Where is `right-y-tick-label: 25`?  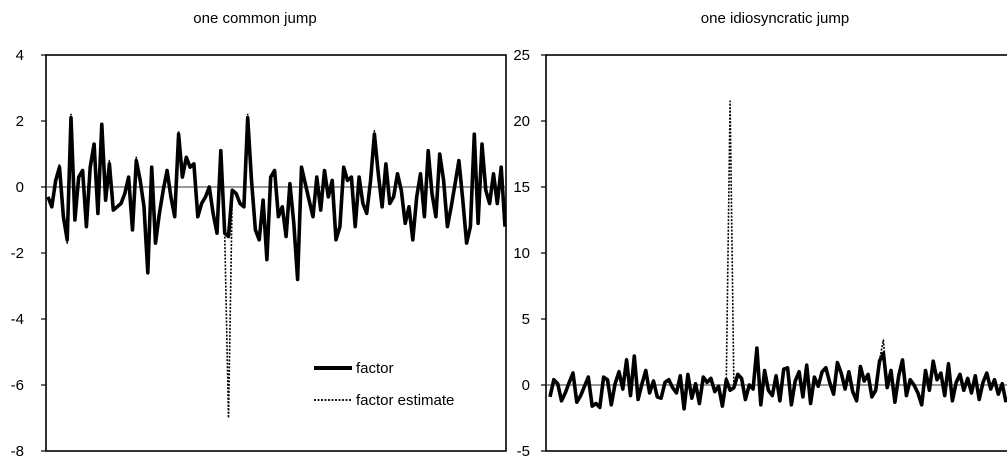 right-y-tick-label: 25 is located at coordinates (521, 55).